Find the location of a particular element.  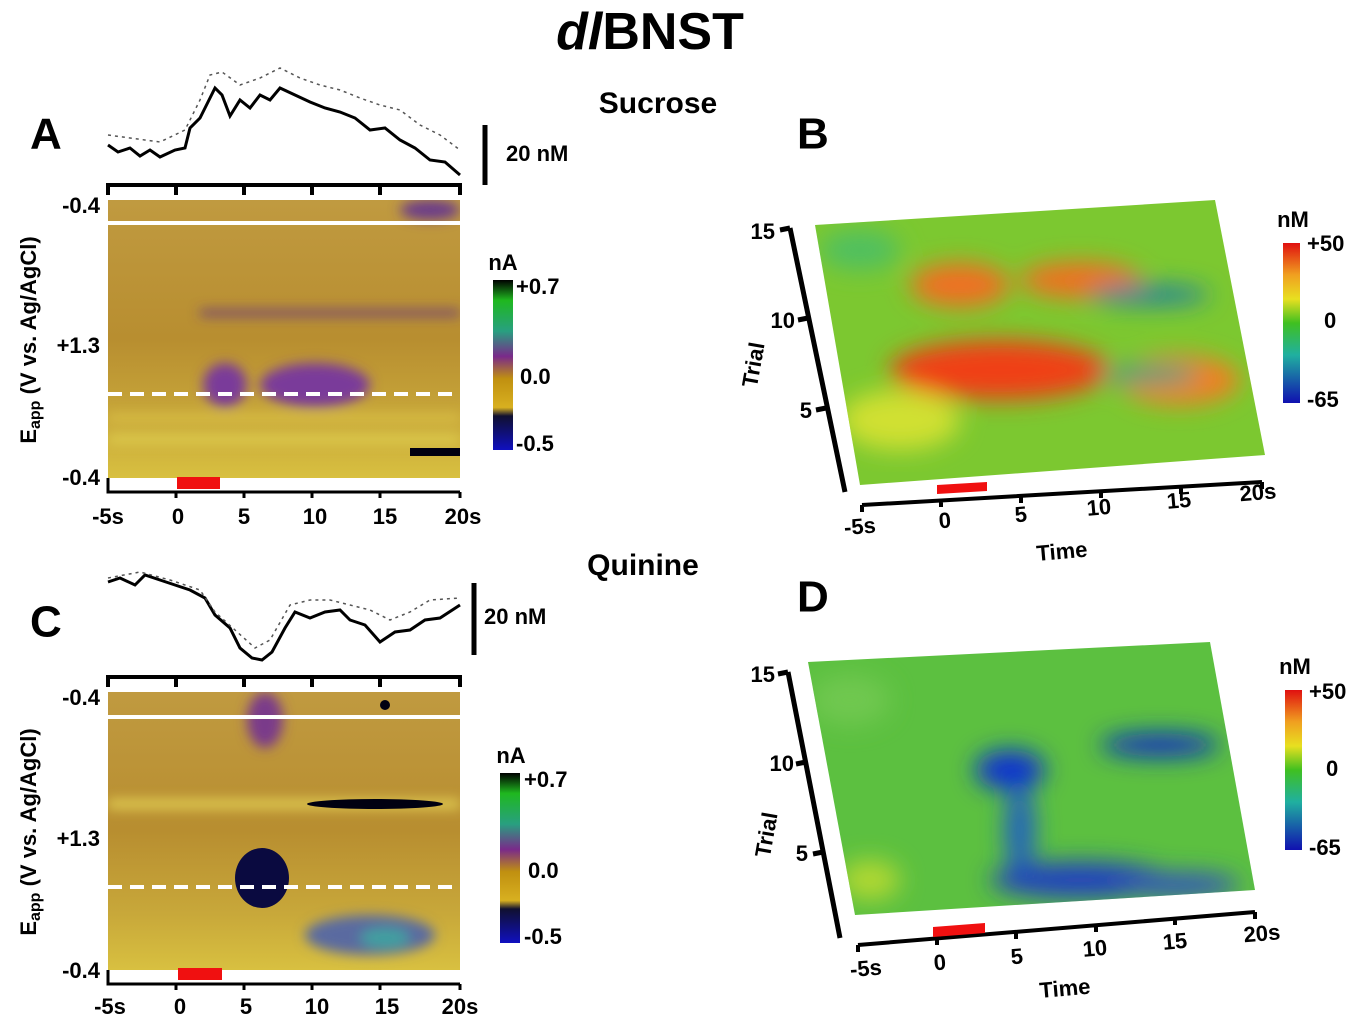

heatmap is located at coordinates (284, 339).